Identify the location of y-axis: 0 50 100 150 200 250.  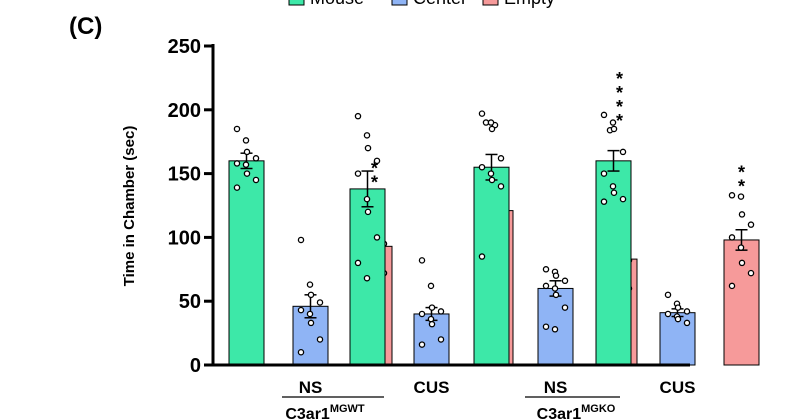
(191, 206).